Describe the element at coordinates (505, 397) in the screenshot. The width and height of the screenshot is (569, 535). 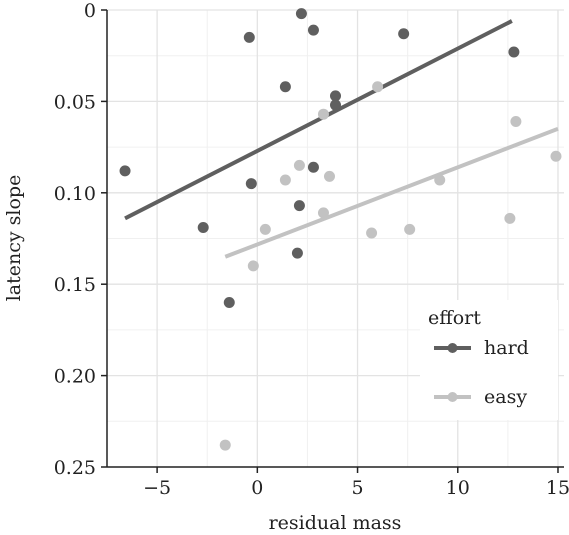
I see `legend-label-easy: easy` at that location.